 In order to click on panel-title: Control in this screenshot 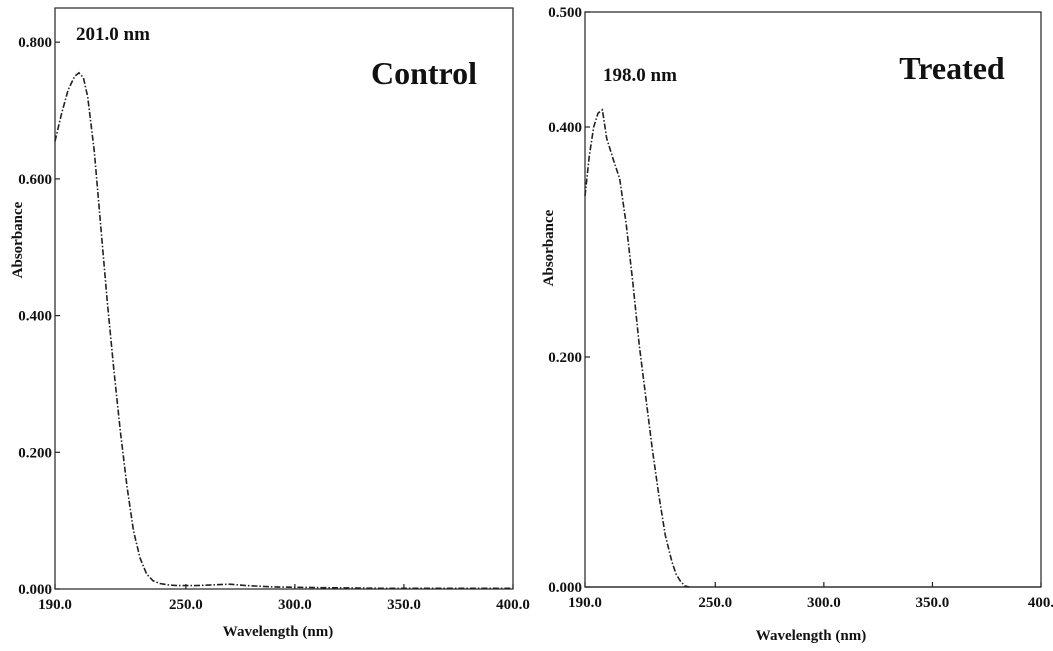, I will do `click(424, 73)`.